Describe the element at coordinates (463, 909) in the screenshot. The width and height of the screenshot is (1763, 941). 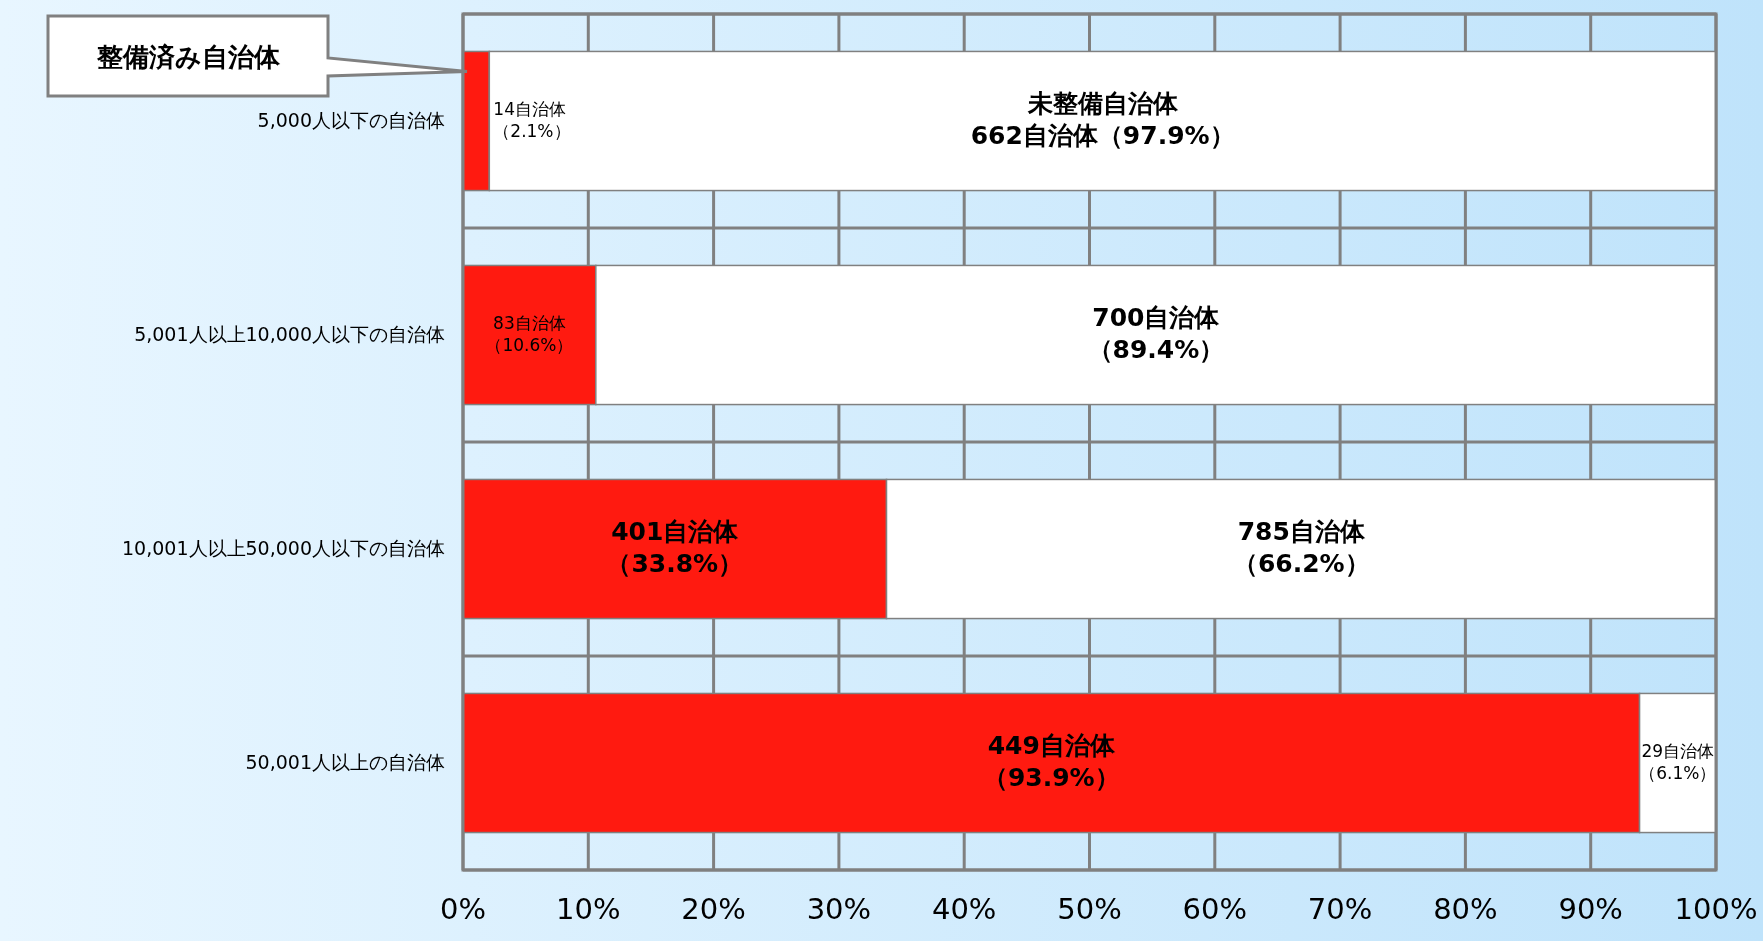
I see `x-tick-label: 0%` at that location.